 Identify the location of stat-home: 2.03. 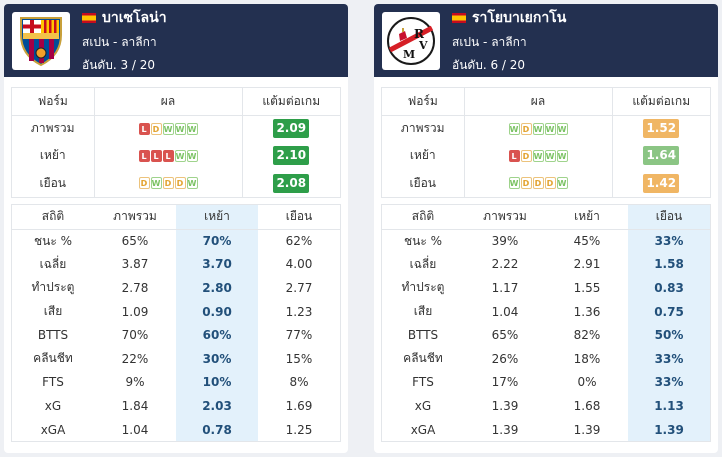
(217, 406).